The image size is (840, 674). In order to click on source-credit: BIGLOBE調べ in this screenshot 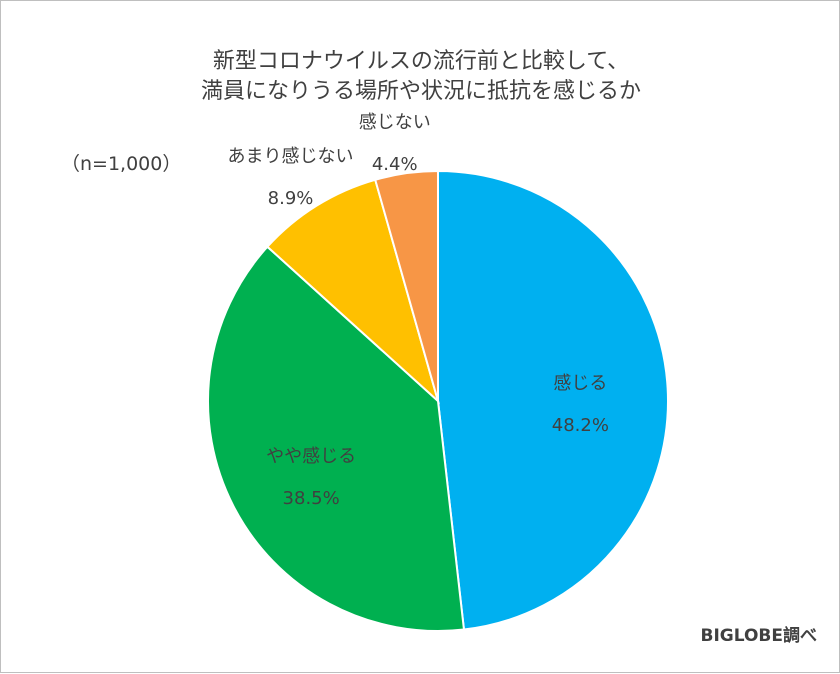, I will do `click(759, 636)`.